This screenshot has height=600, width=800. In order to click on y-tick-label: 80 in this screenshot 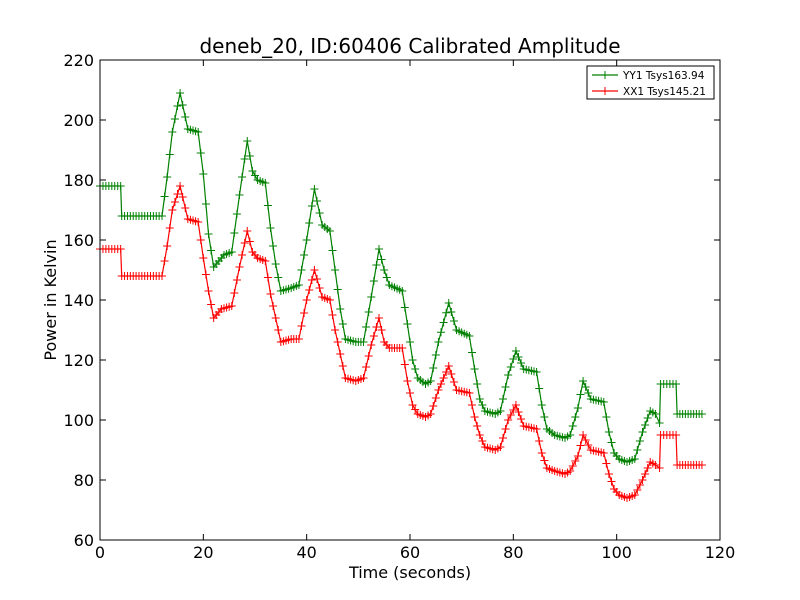, I will do `click(84, 480)`.